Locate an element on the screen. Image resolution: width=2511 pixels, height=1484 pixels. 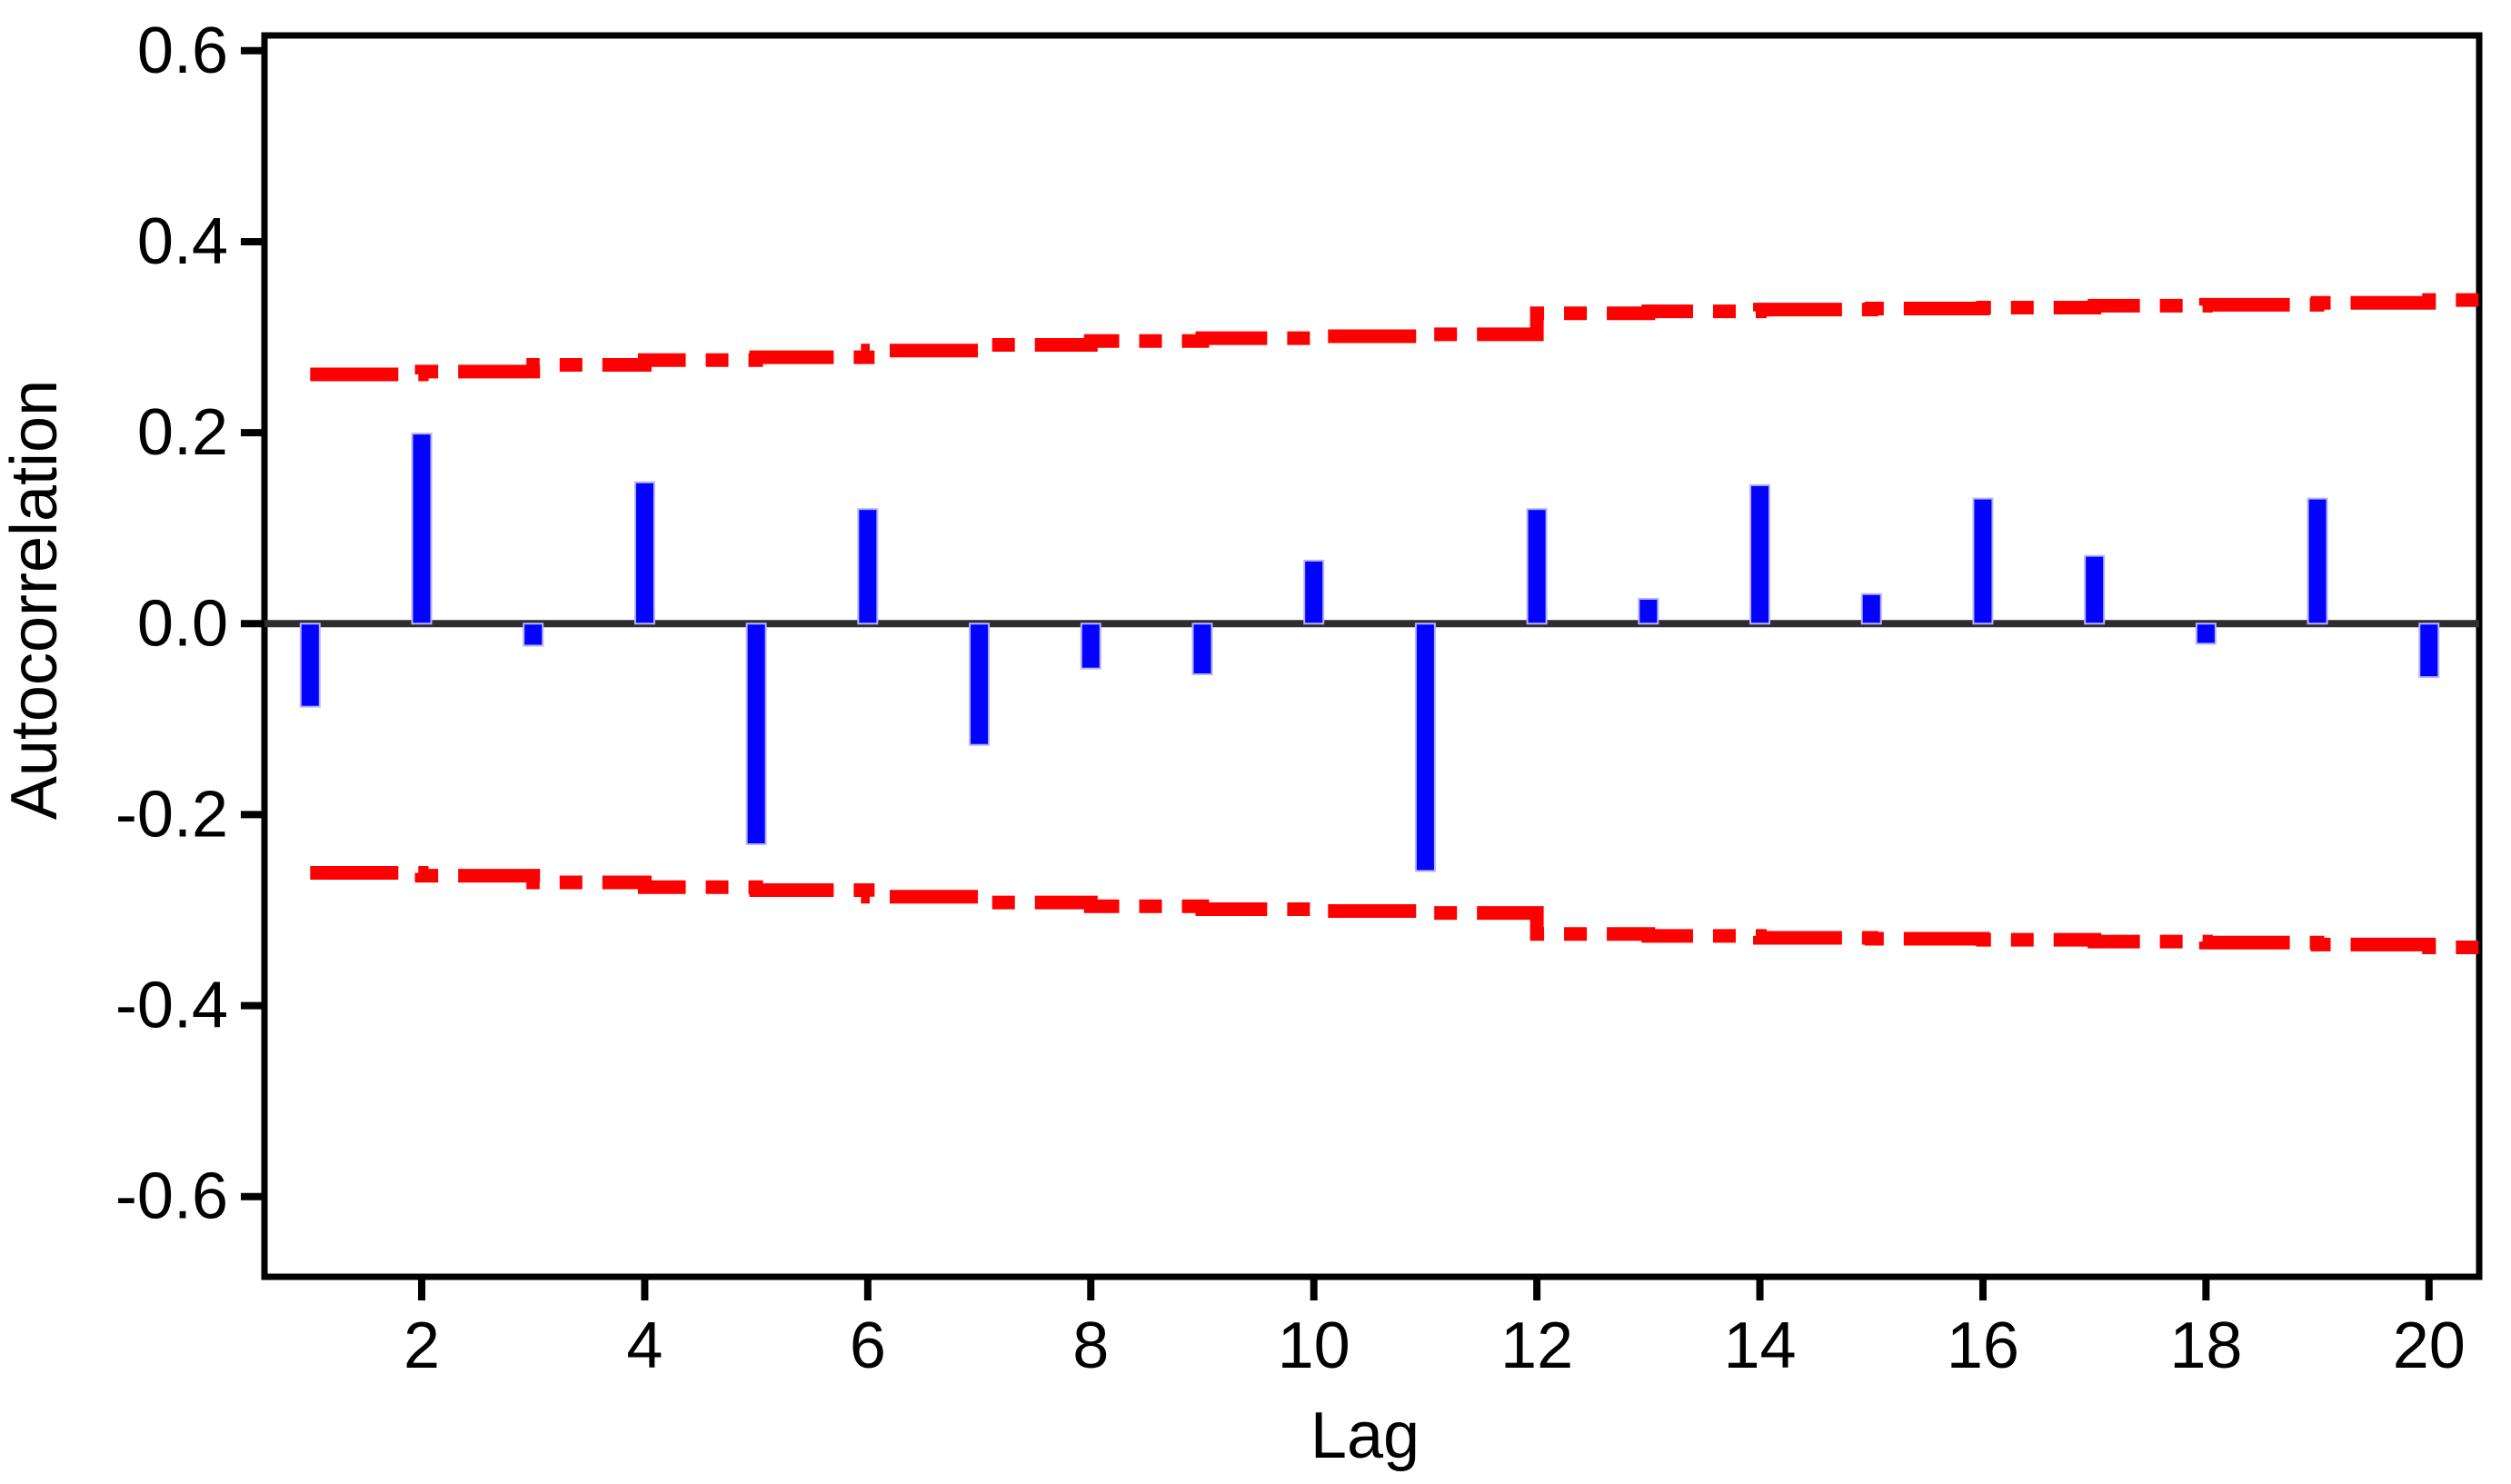
y-tick-label: 0.2 is located at coordinates (182, 432).